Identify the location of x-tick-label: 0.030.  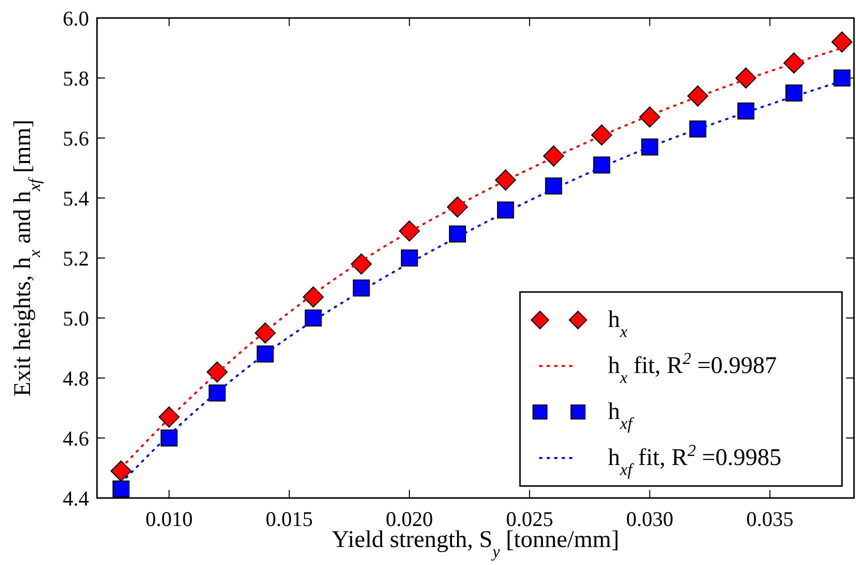
(650, 519).